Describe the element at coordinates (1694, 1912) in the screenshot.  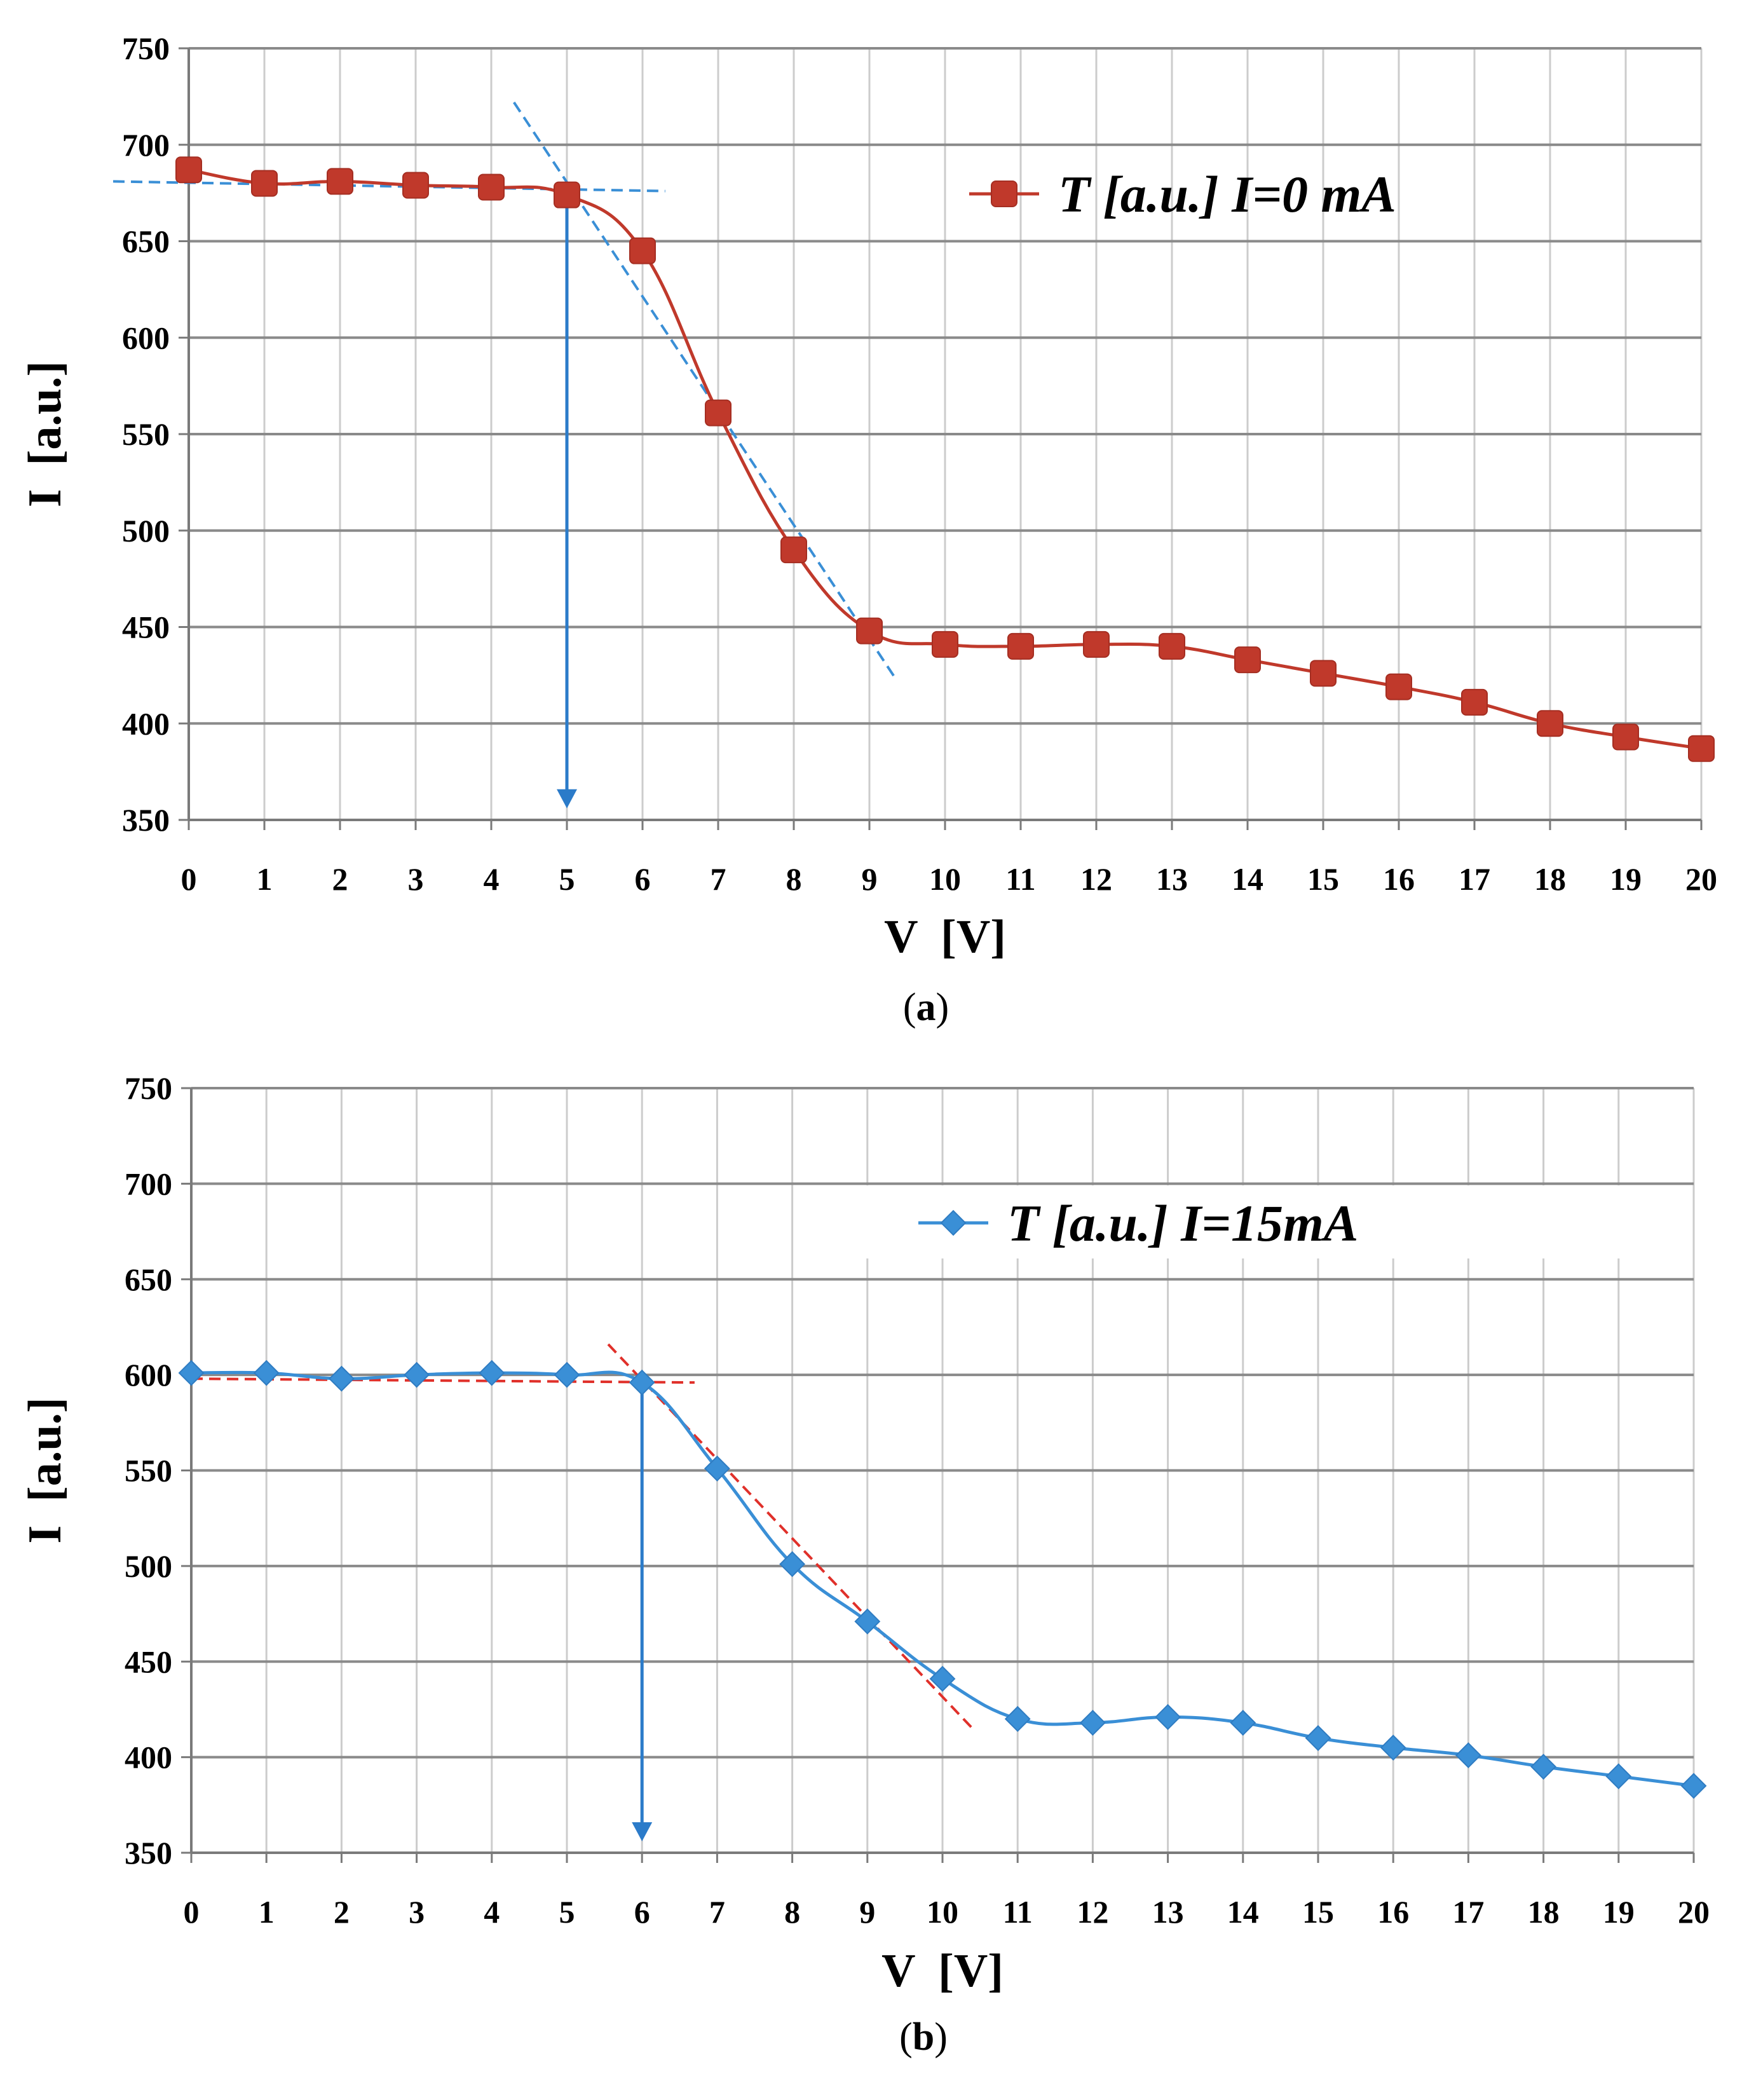
I see `x-tick-label: 20` at that location.